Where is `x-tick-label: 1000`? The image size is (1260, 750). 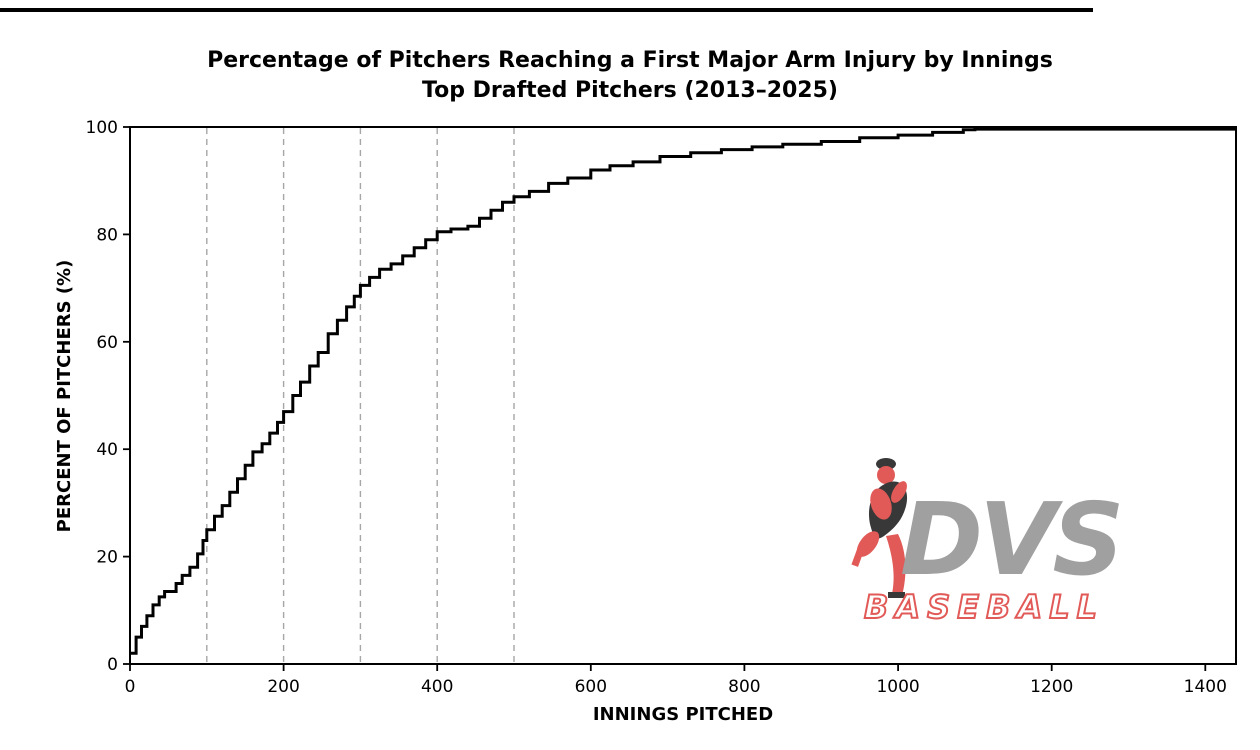
x-tick-label: 1000 is located at coordinates (897, 687).